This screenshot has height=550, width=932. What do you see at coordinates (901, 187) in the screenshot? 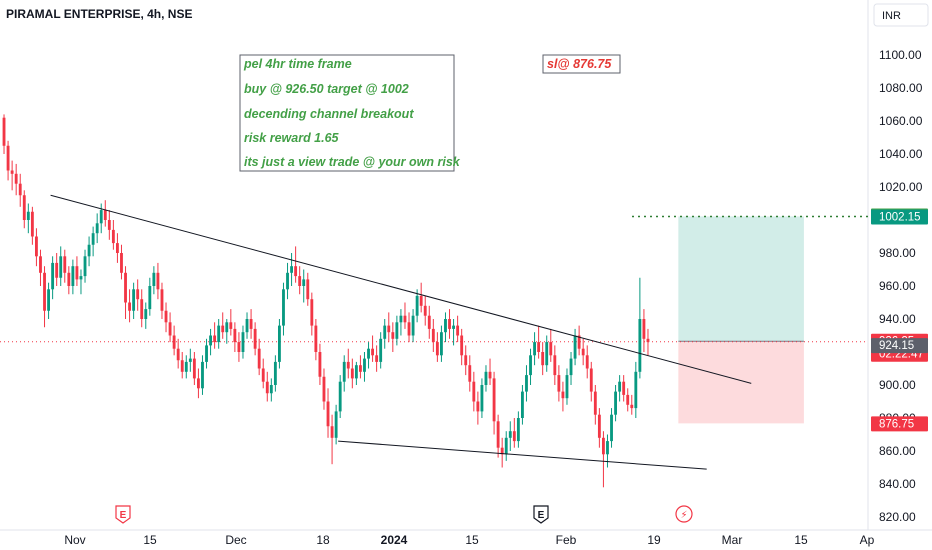
I see `price-tick-label: 1020.00` at bounding box center [901, 187].